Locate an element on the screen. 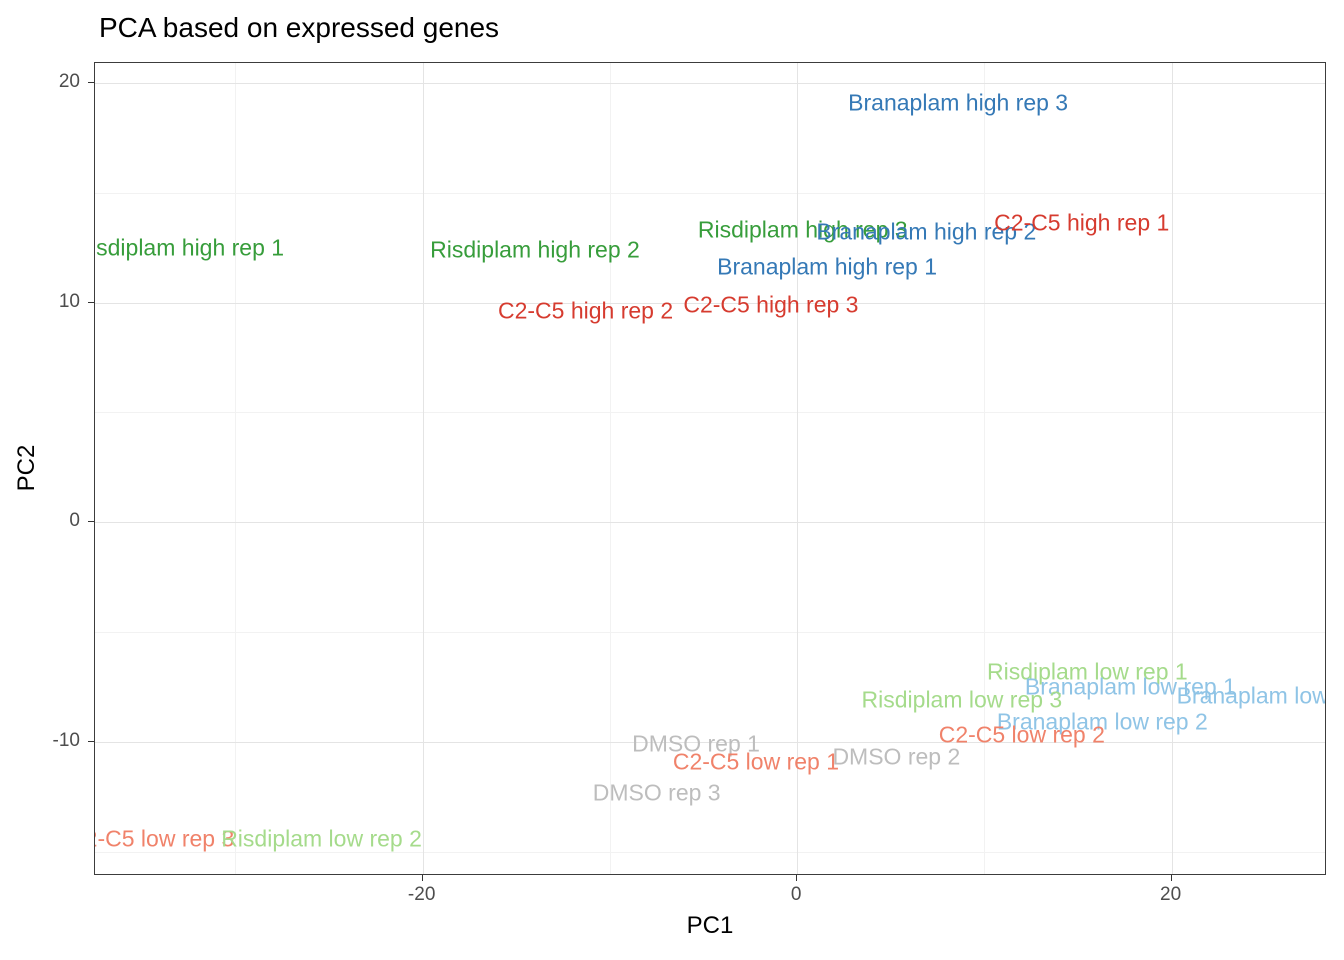 The height and width of the screenshot is (960, 1344). point-label: Risdiplam high rep 3 is located at coordinates (802, 229).